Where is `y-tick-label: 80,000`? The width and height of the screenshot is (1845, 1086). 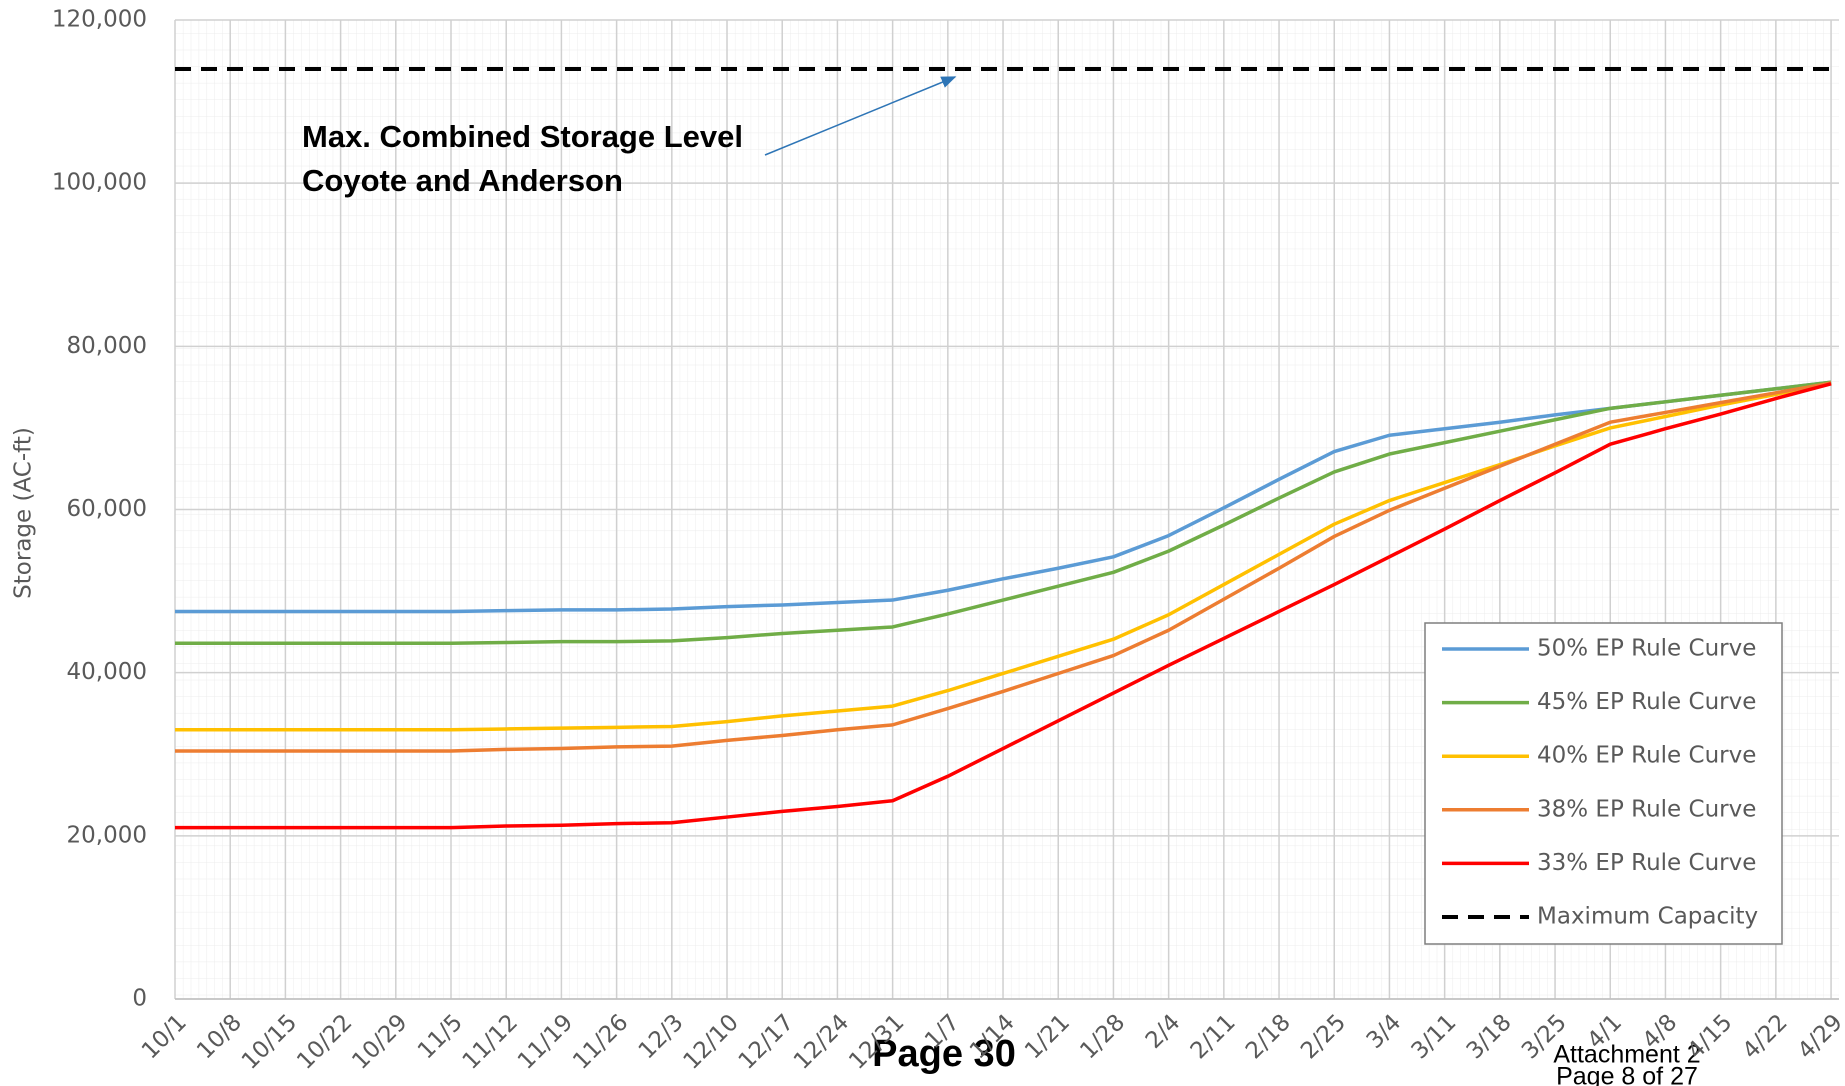
y-tick-label: 80,000 is located at coordinates (107, 346).